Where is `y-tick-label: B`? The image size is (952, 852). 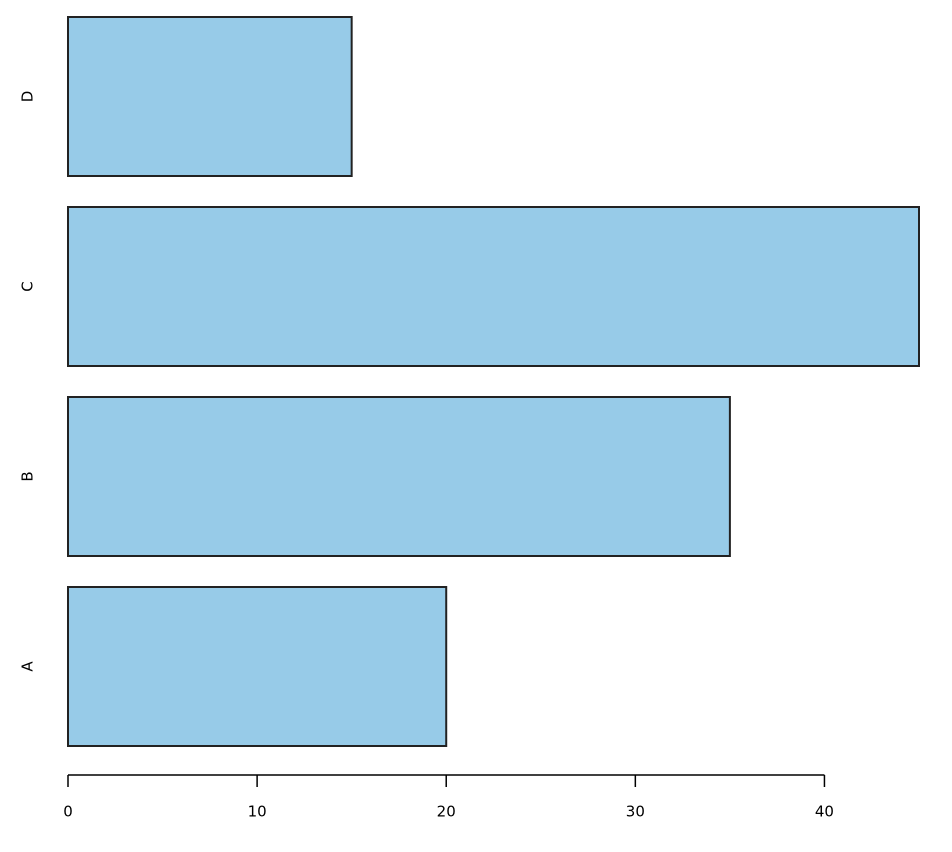
y-tick-label: B is located at coordinates (28, 476).